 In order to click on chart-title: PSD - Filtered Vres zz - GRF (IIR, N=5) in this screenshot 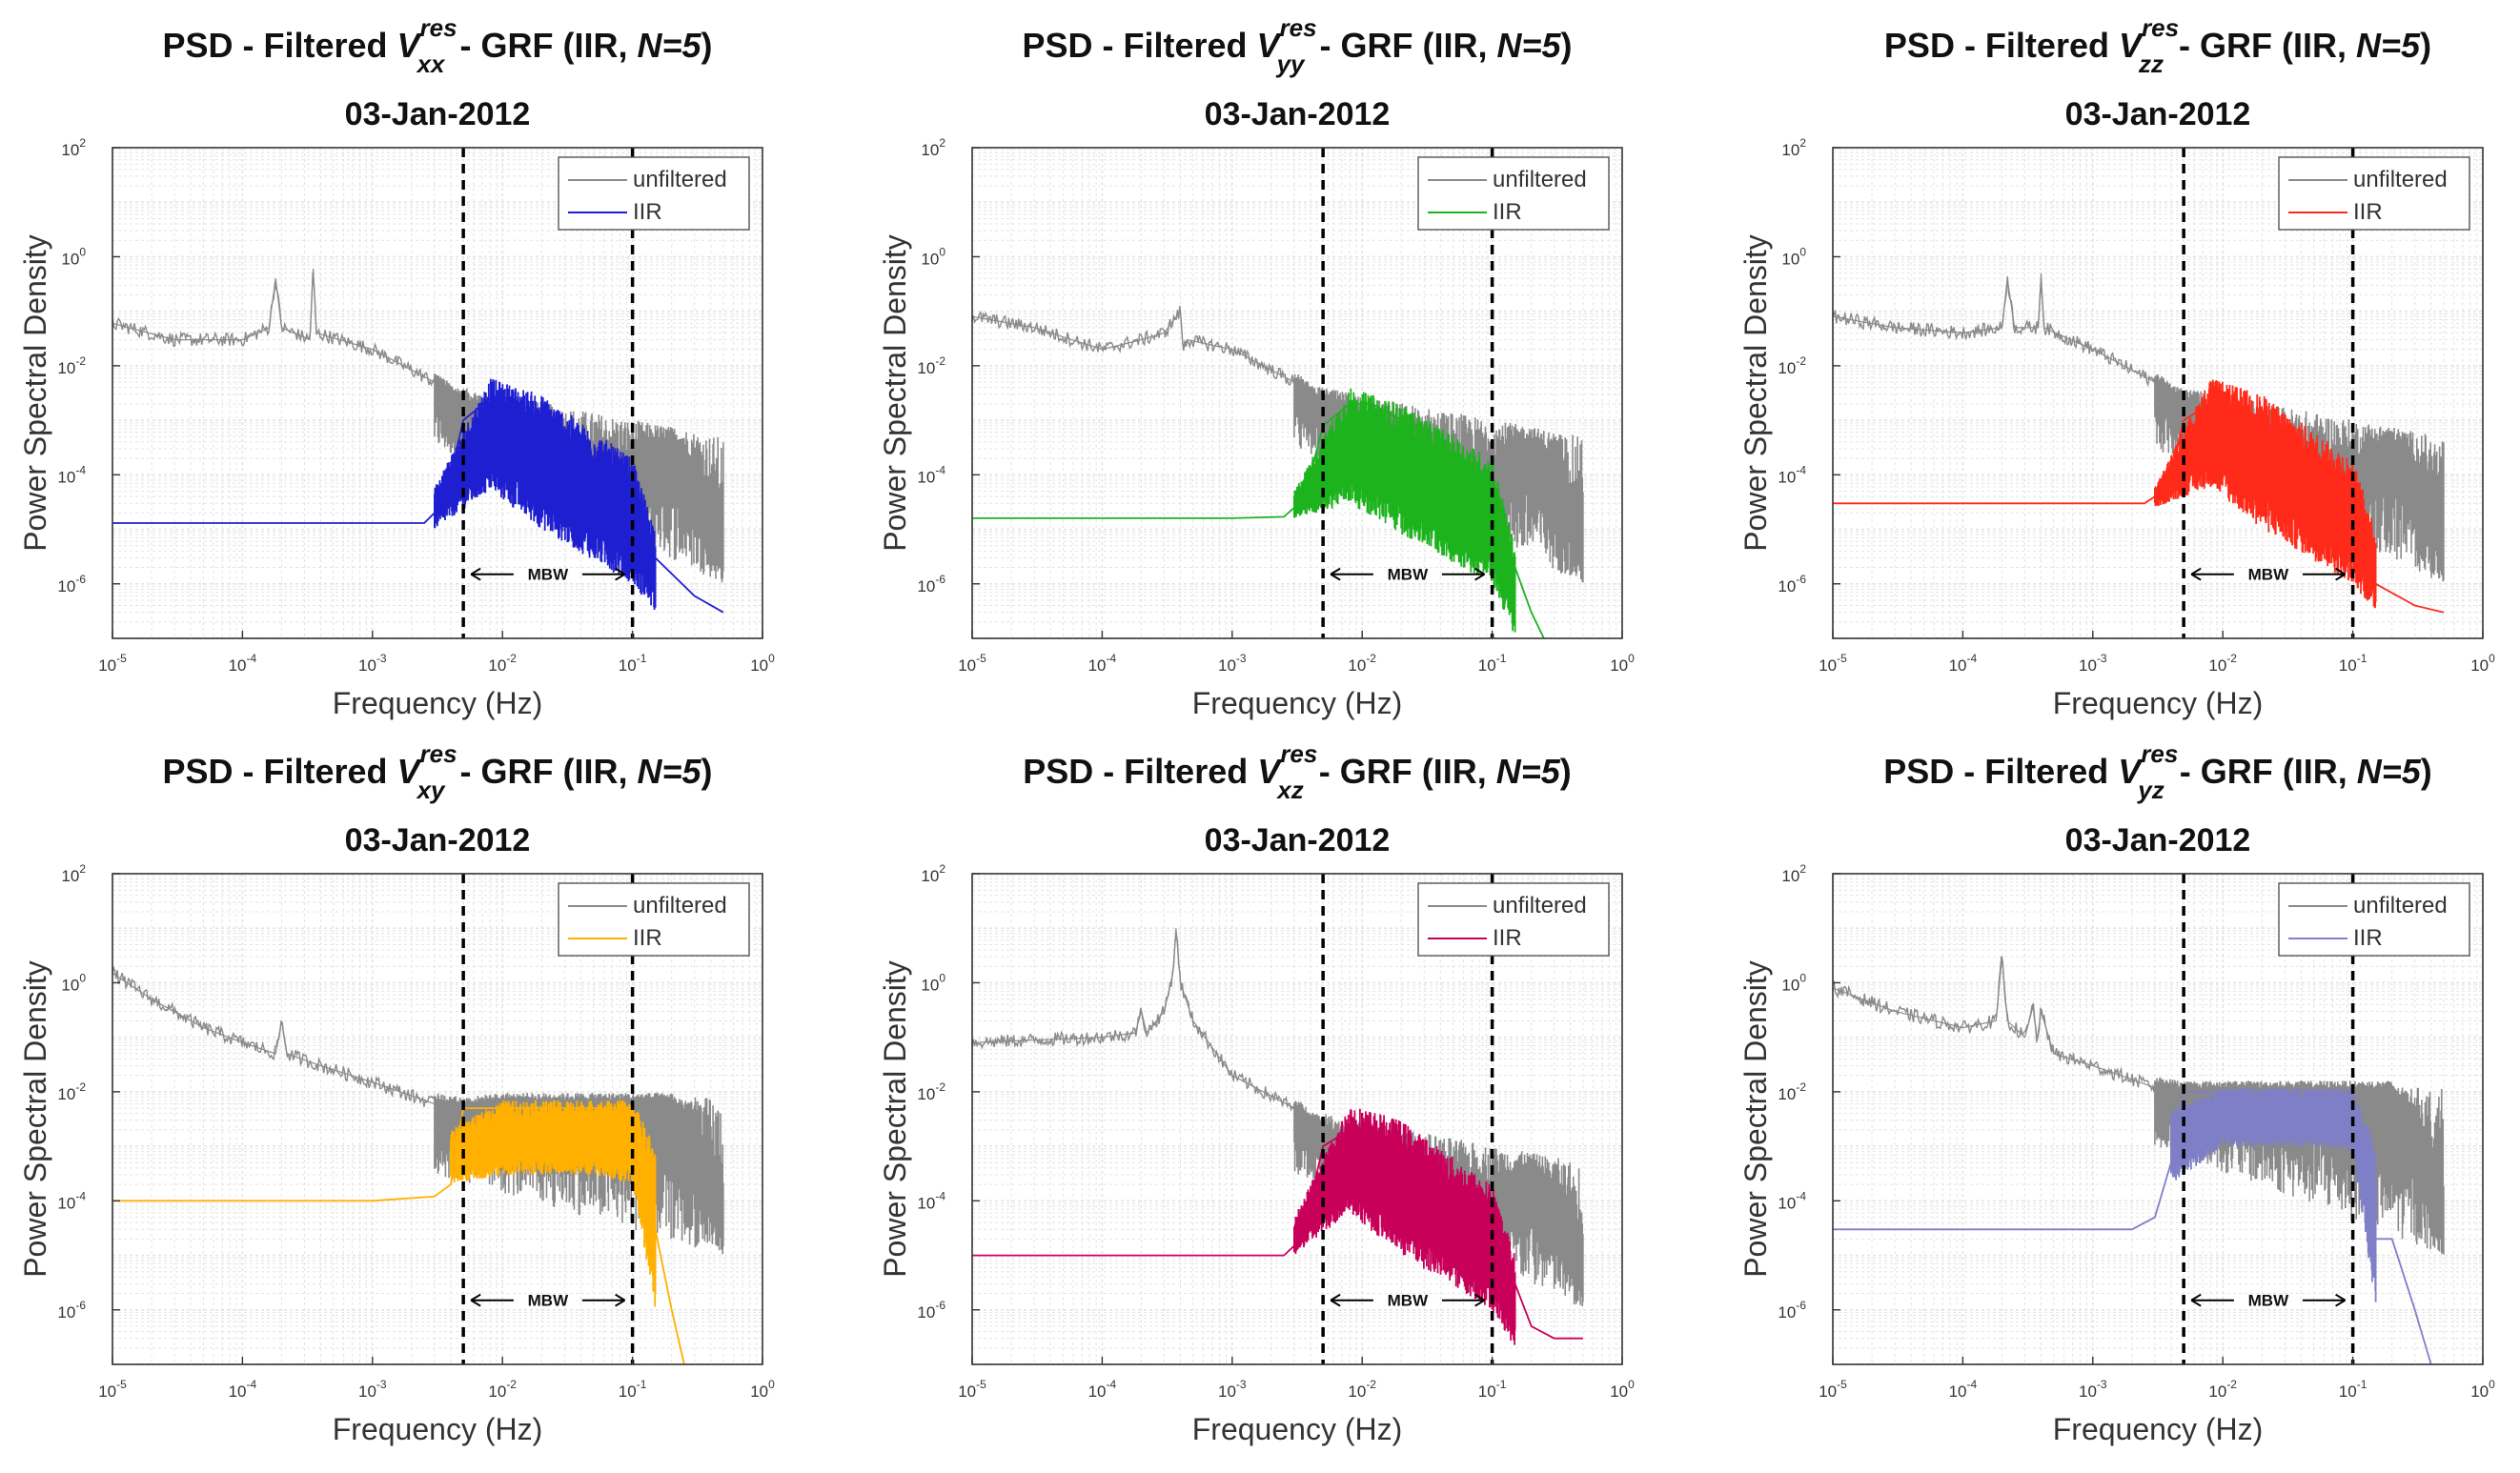, I will do `click(2157, 45)`.